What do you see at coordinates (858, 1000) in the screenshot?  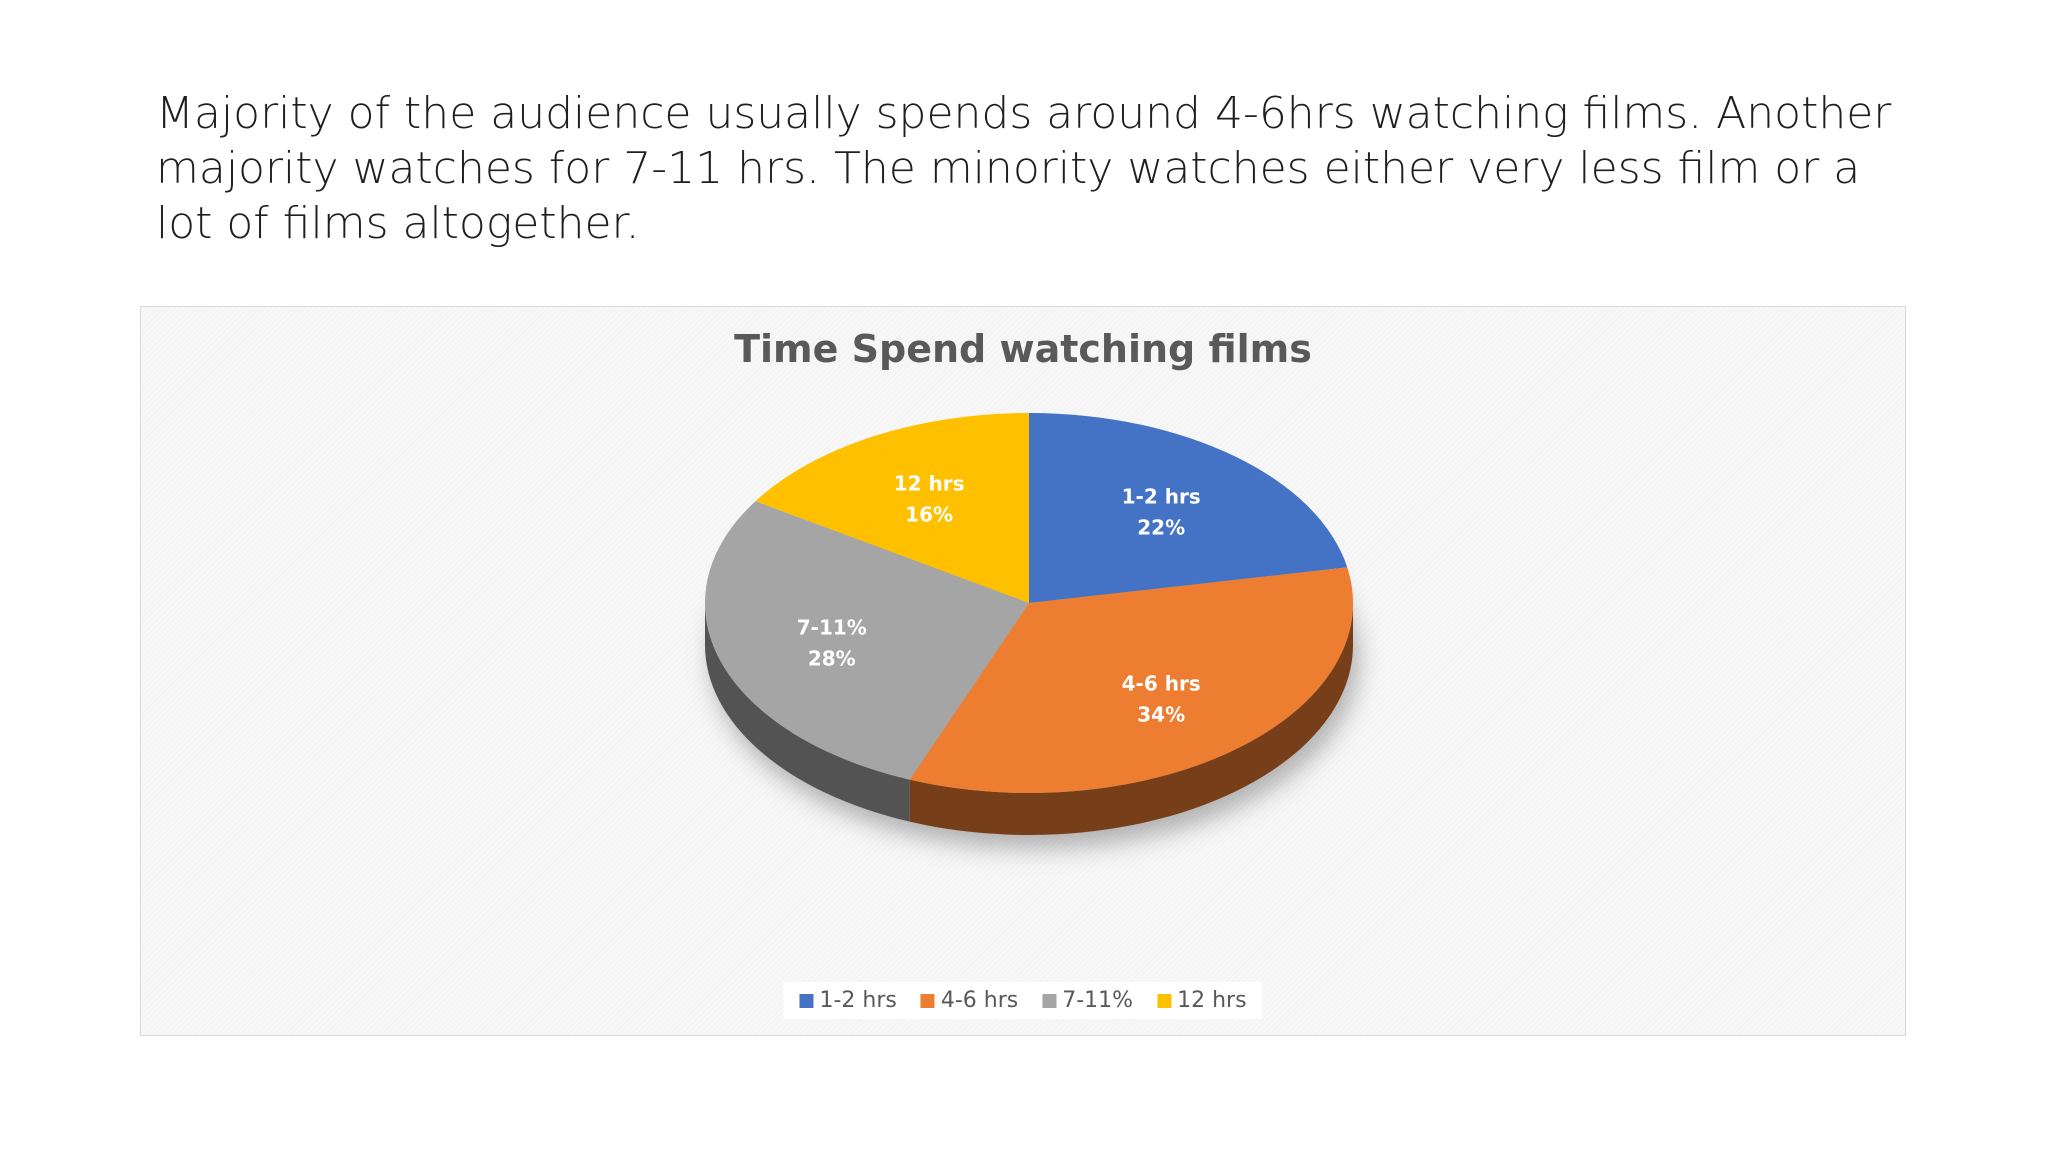 I see `legend-label-1: 1-2 hrs` at bounding box center [858, 1000].